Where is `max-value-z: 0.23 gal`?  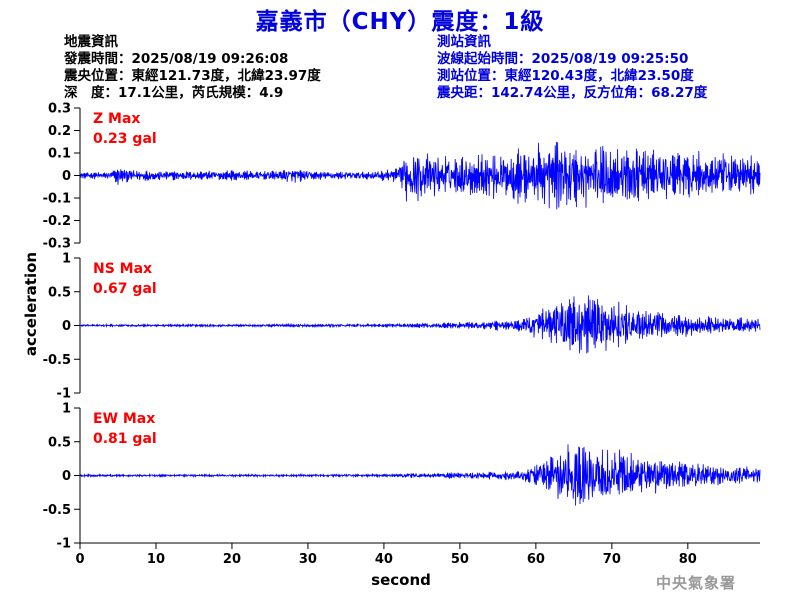
max-value-z: 0.23 gal is located at coordinates (125, 139).